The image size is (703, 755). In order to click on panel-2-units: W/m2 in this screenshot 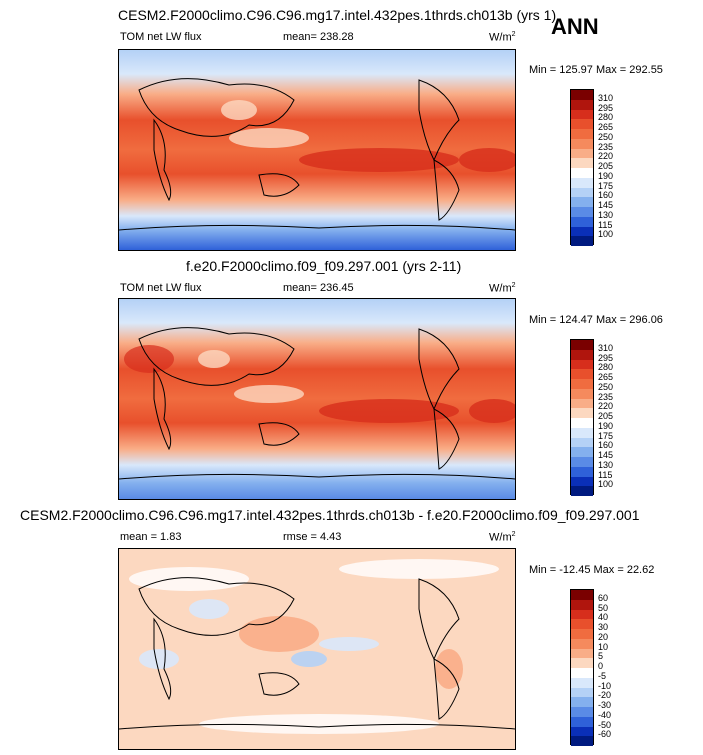, I will do `click(502, 288)`.